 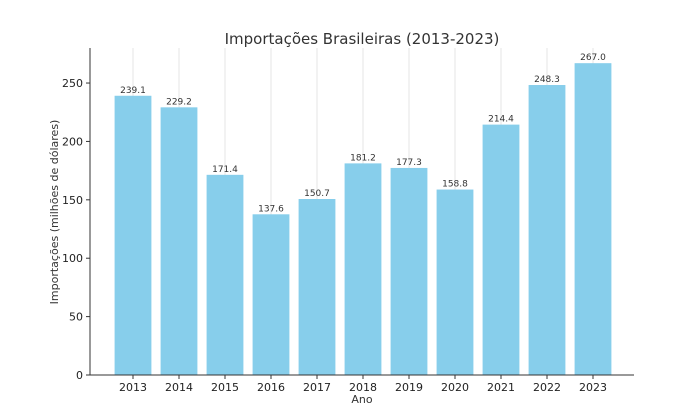 What do you see at coordinates (361, 398) in the screenshot?
I see `x-axis-label: Ano` at bounding box center [361, 398].